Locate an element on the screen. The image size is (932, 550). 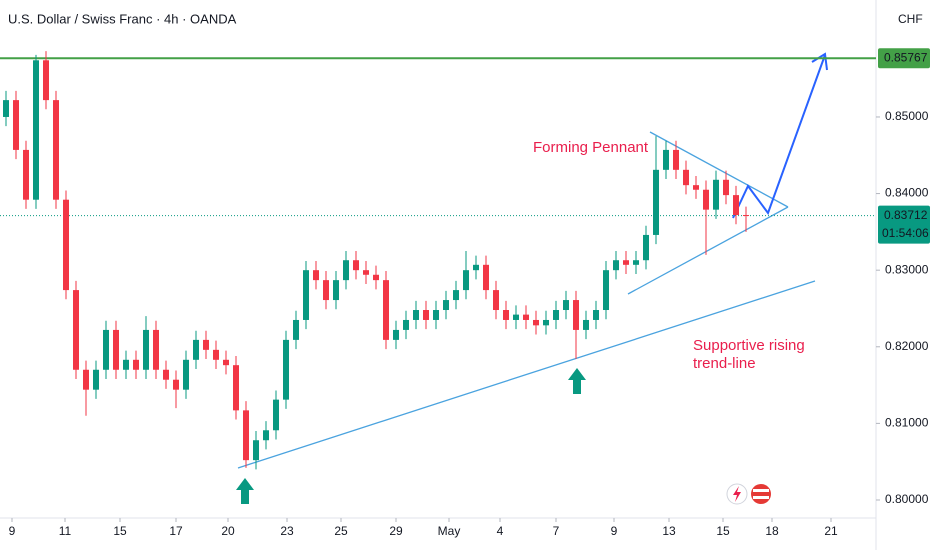
x-tick-label: 7 is located at coordinates (556, 531).